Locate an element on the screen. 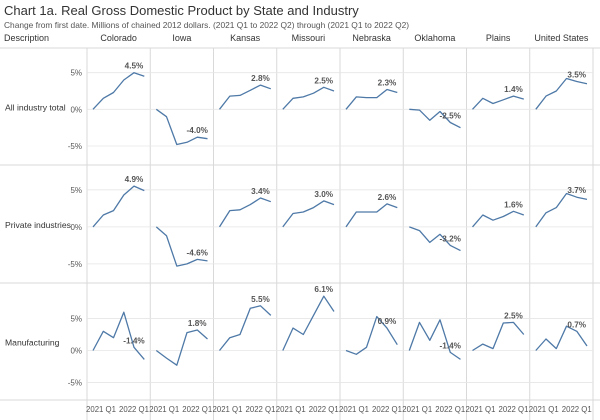 The width and height of the screenshot is (600, 420). column-header-description: Description is located at coordinates (26, 38).